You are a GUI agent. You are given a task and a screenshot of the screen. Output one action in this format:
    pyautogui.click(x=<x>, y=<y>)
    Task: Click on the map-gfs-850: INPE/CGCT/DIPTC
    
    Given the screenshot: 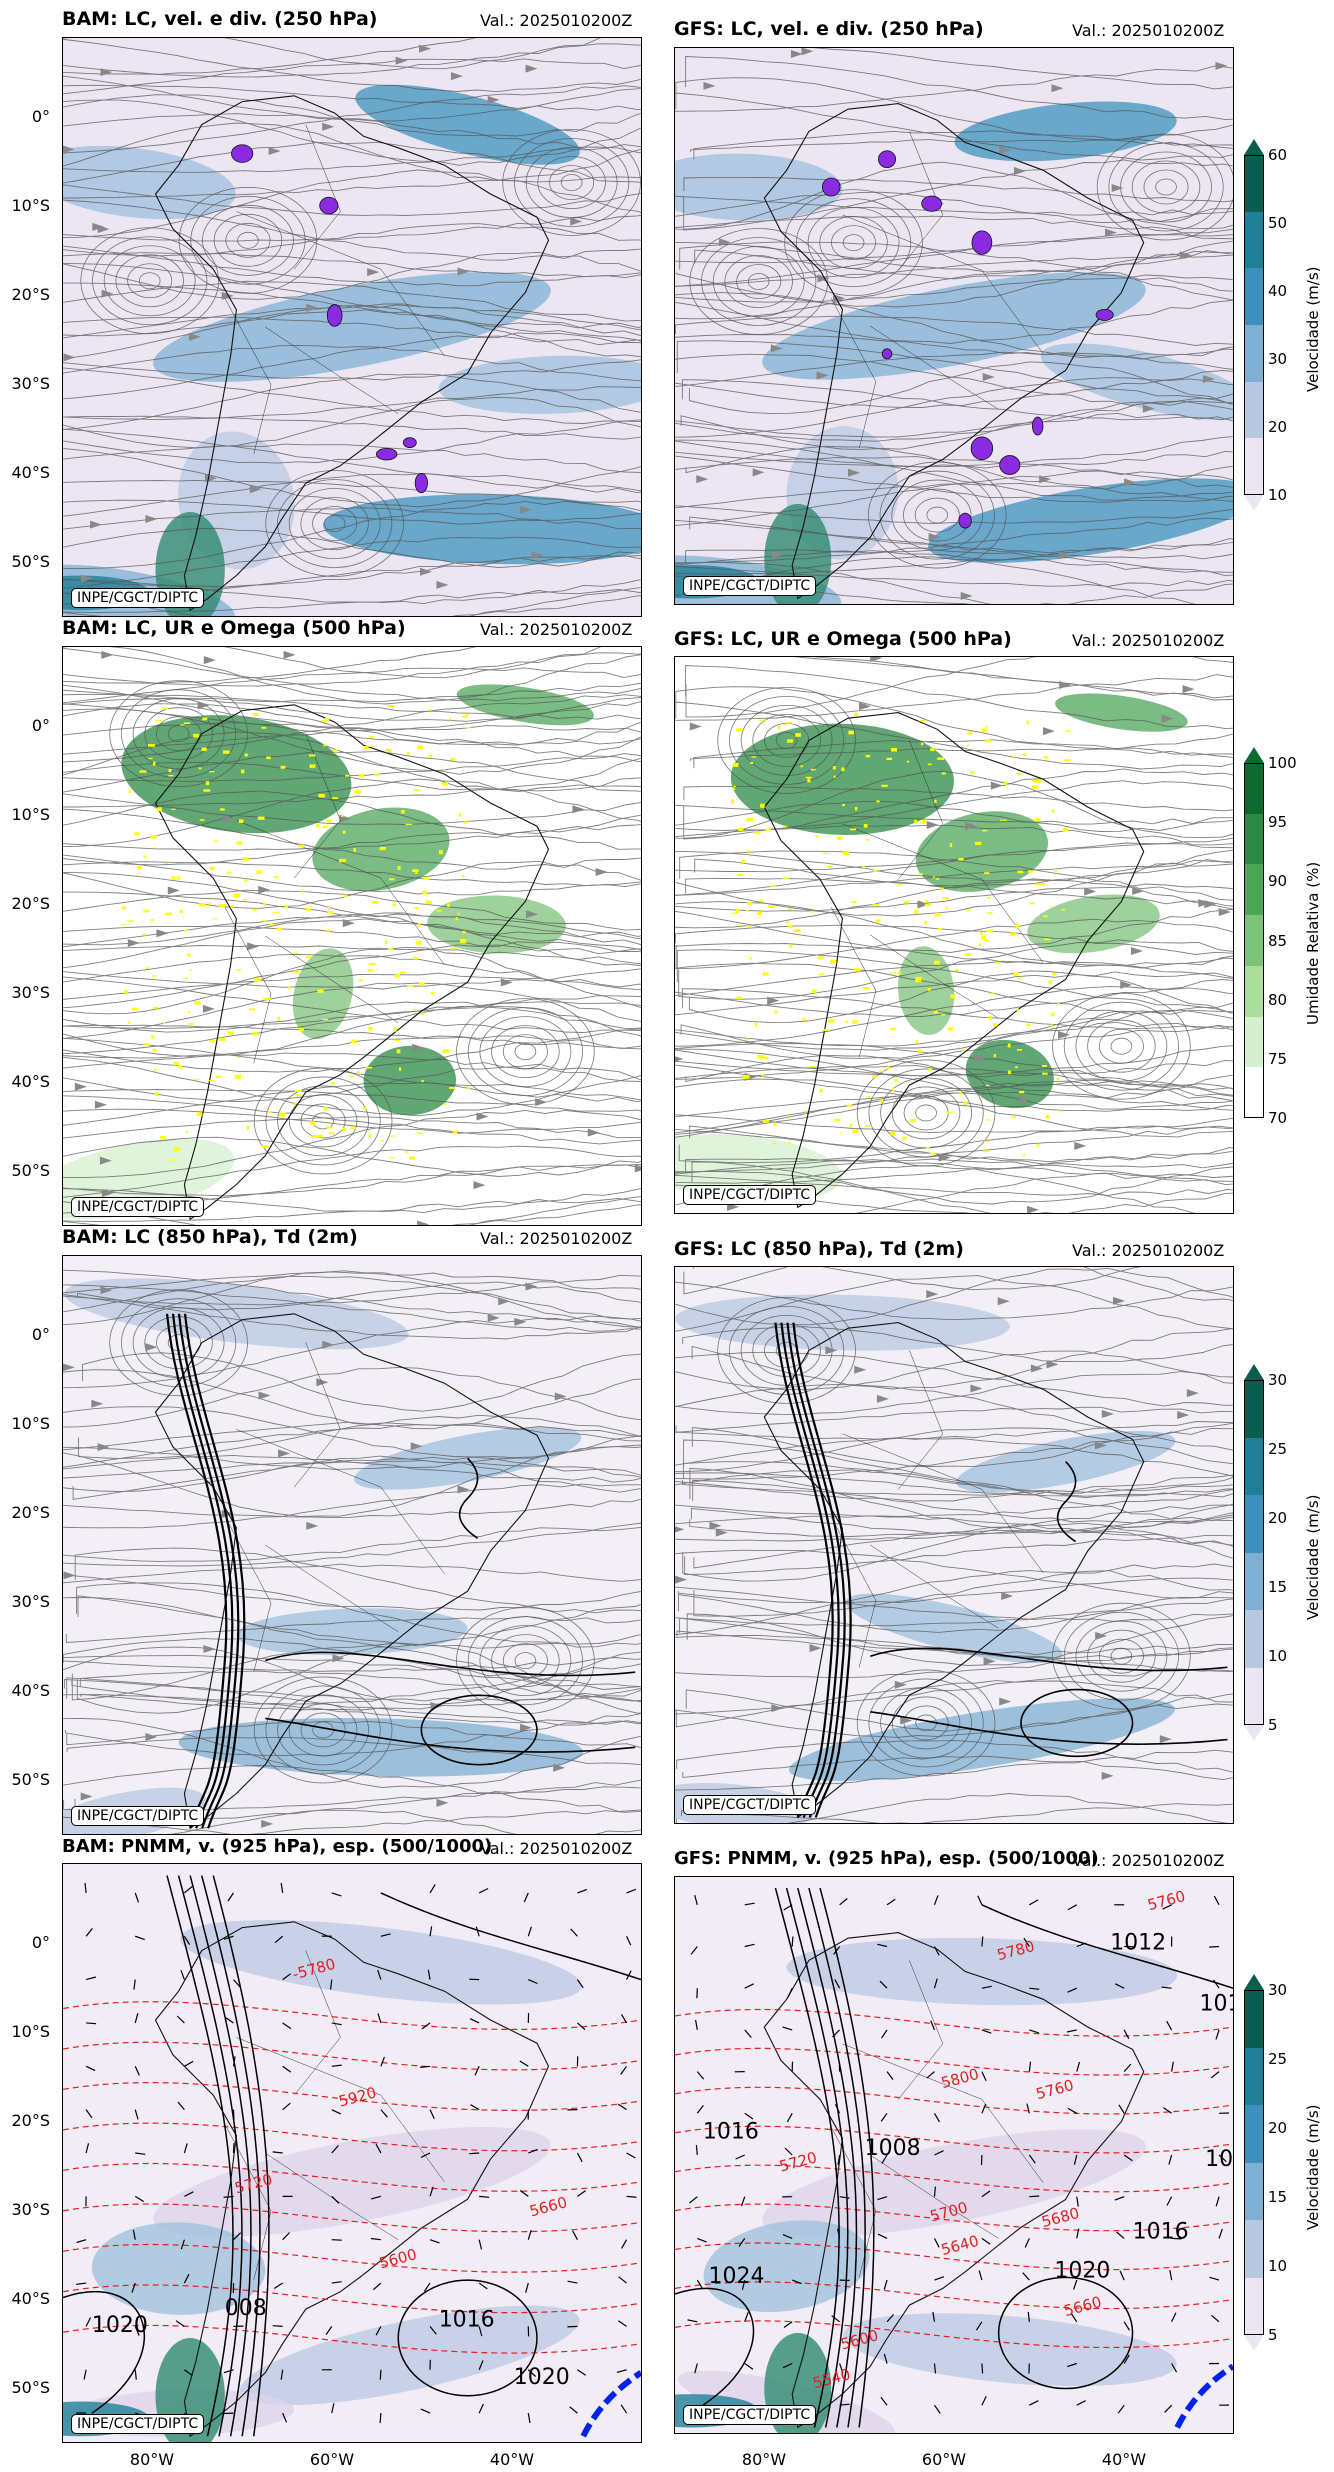 What is the action you would take?
    pyautogui.click(x=954, y=1545)
    